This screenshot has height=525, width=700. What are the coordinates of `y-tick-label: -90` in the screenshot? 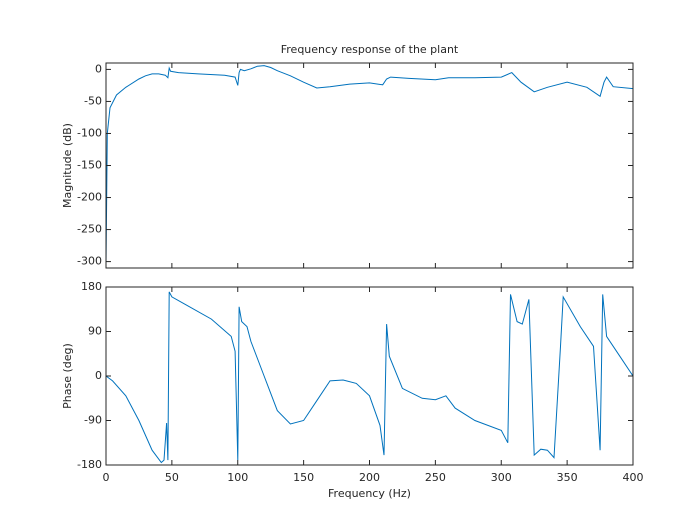 It's located at (93, 420).